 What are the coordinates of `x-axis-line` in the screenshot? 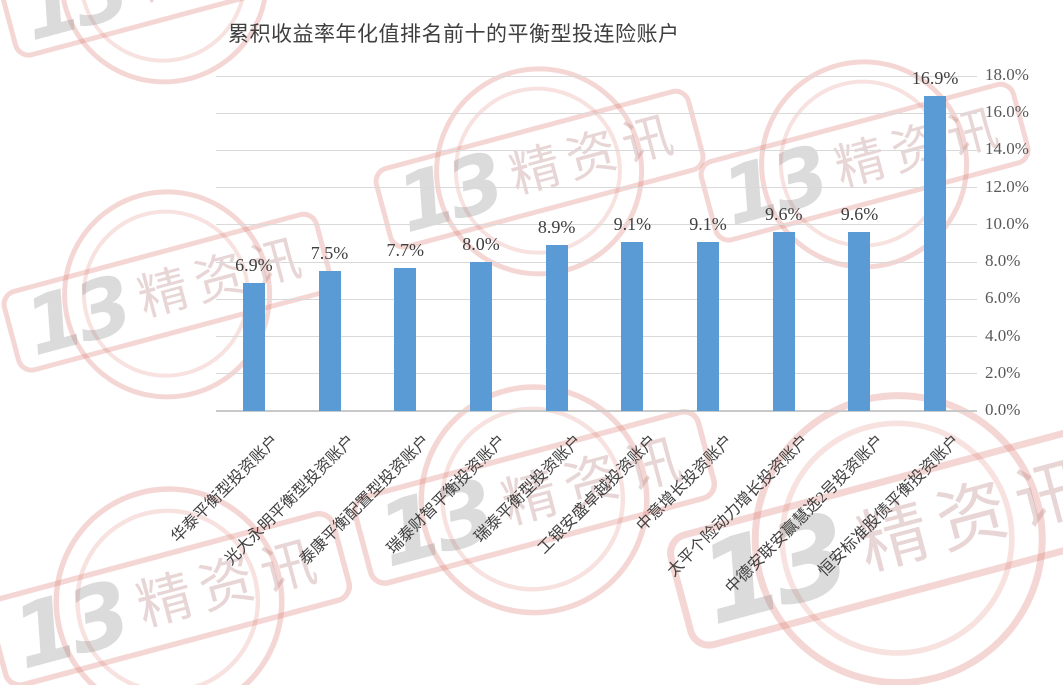 It's located at (596, 411).